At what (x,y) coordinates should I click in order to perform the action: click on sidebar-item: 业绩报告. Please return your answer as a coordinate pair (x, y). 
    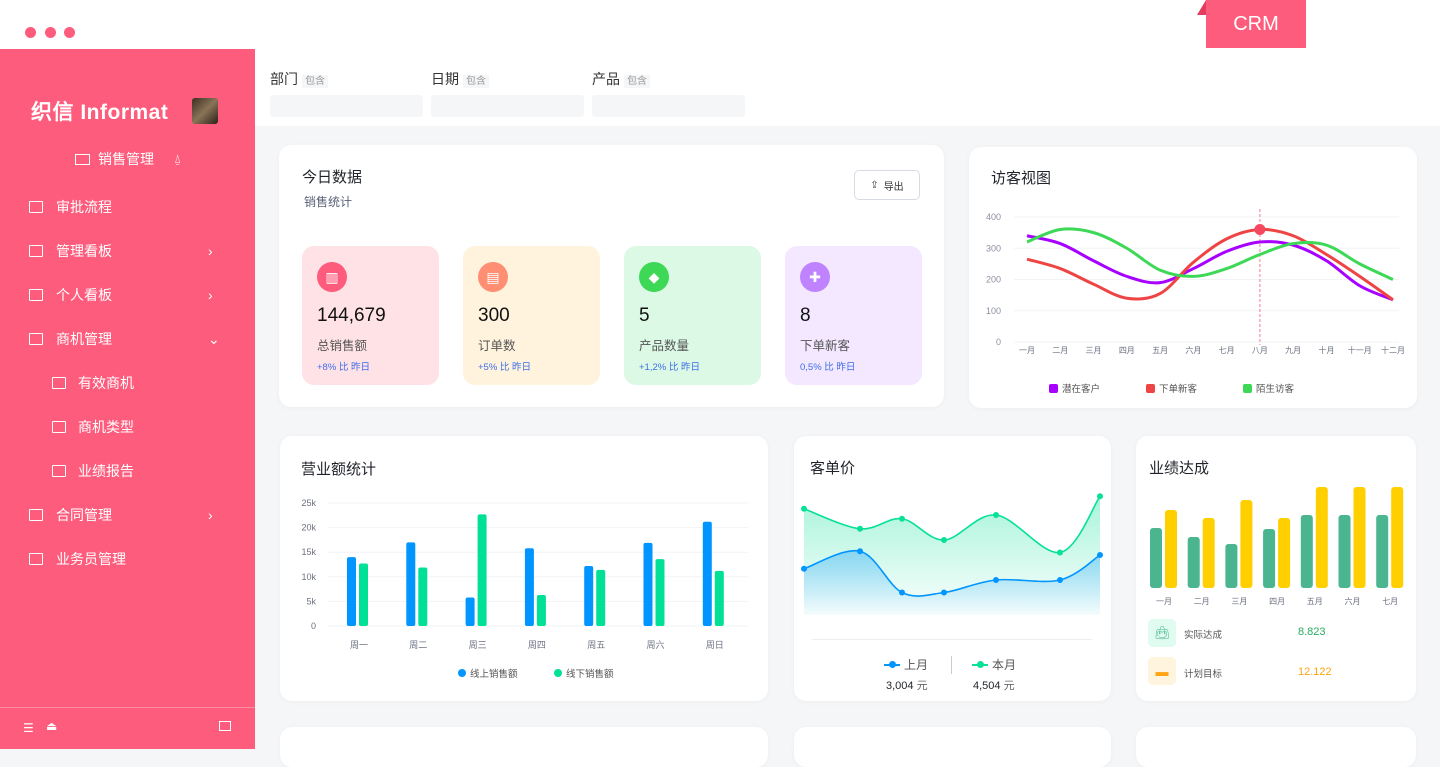
    Looking at the image, I should click on (127, 471).